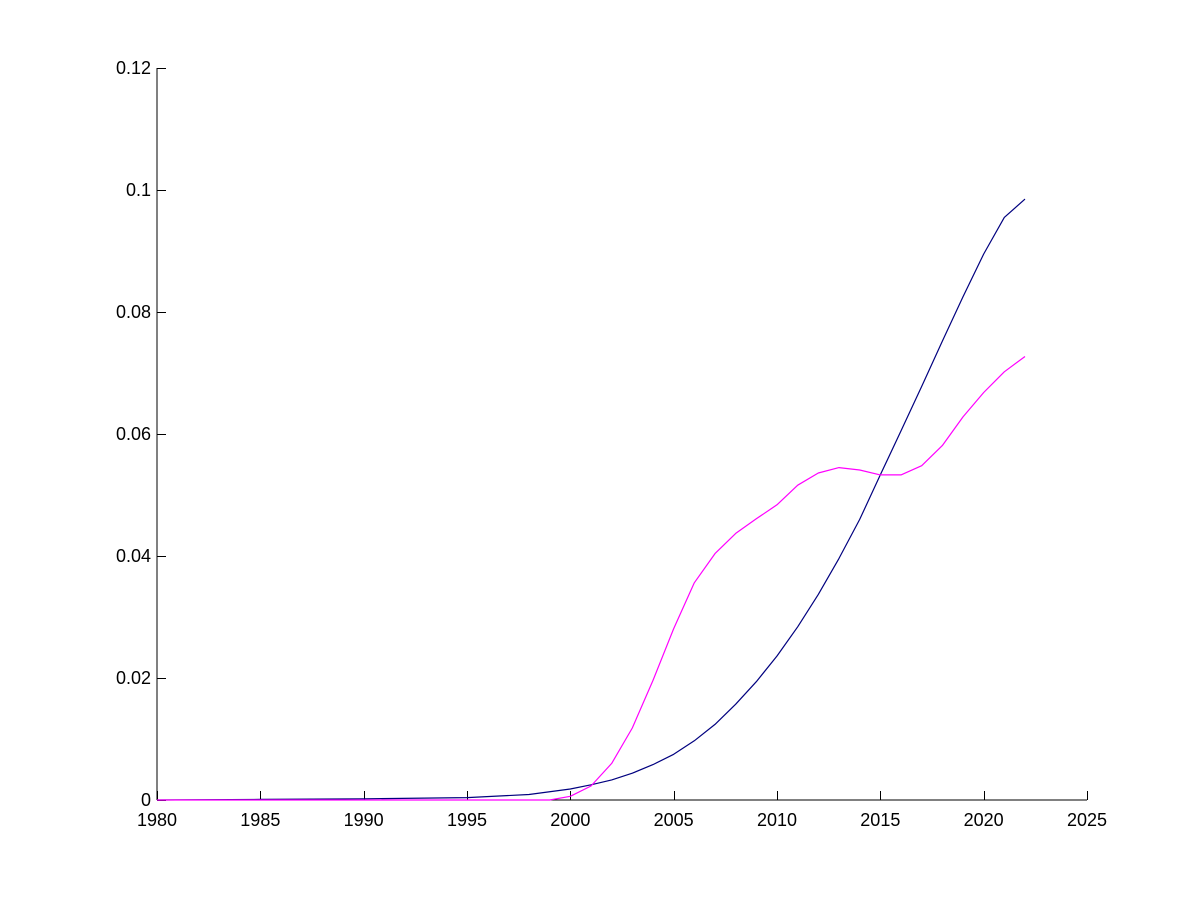 Image resolution: width=1200 pixels, height=905 pixels. What do you see at coordinates (674, 820) in the screenshot?
I see `x-tick-label: 2005` at bounding box center [674, 820].